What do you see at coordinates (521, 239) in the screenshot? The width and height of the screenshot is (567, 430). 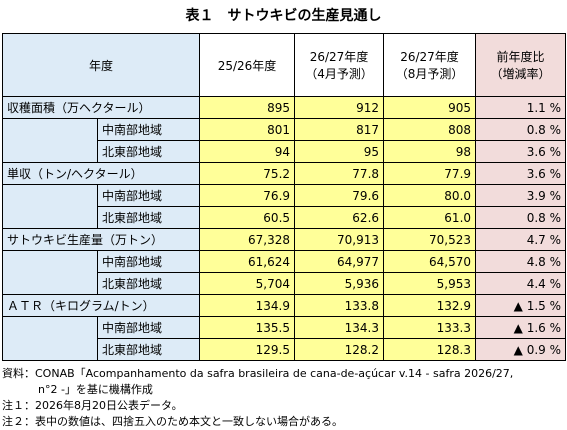 I see `value-cell: 4.7 %` at bounding box center [521, 239].